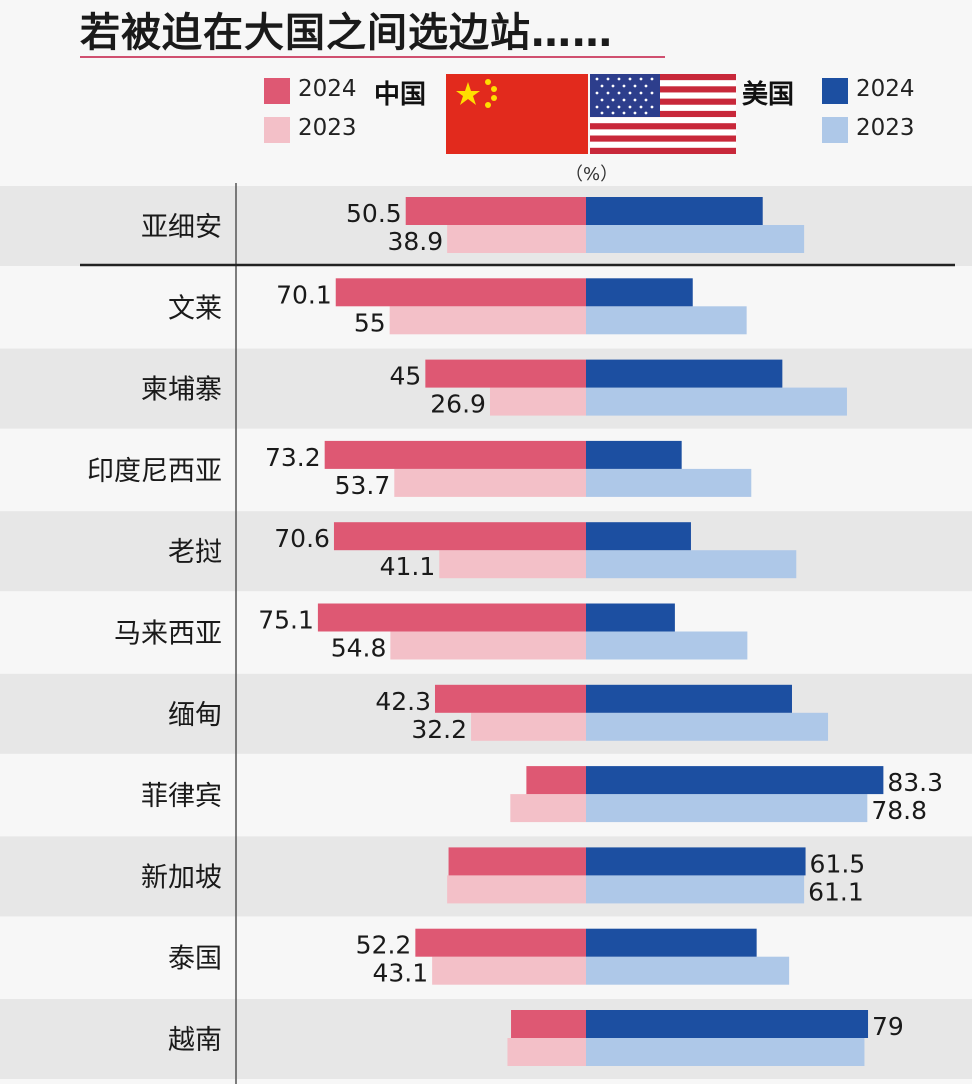 Image resolution: width=972 pixels, height=1084 pixels. What do you see at coordinates (439, 729) in the screenshot?
I see `data-label: 32.2` at bounding box center [439, 729].